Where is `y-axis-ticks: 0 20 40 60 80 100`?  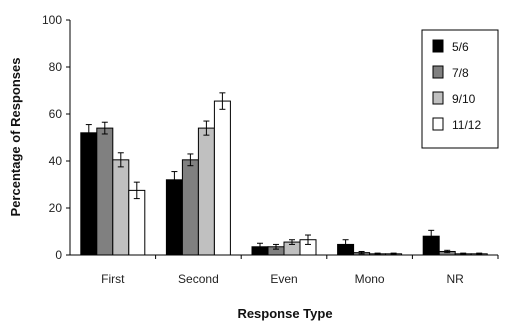
y-axis-ticks: 0 20 40 60 80 100 is located at coordinates (56, 137).